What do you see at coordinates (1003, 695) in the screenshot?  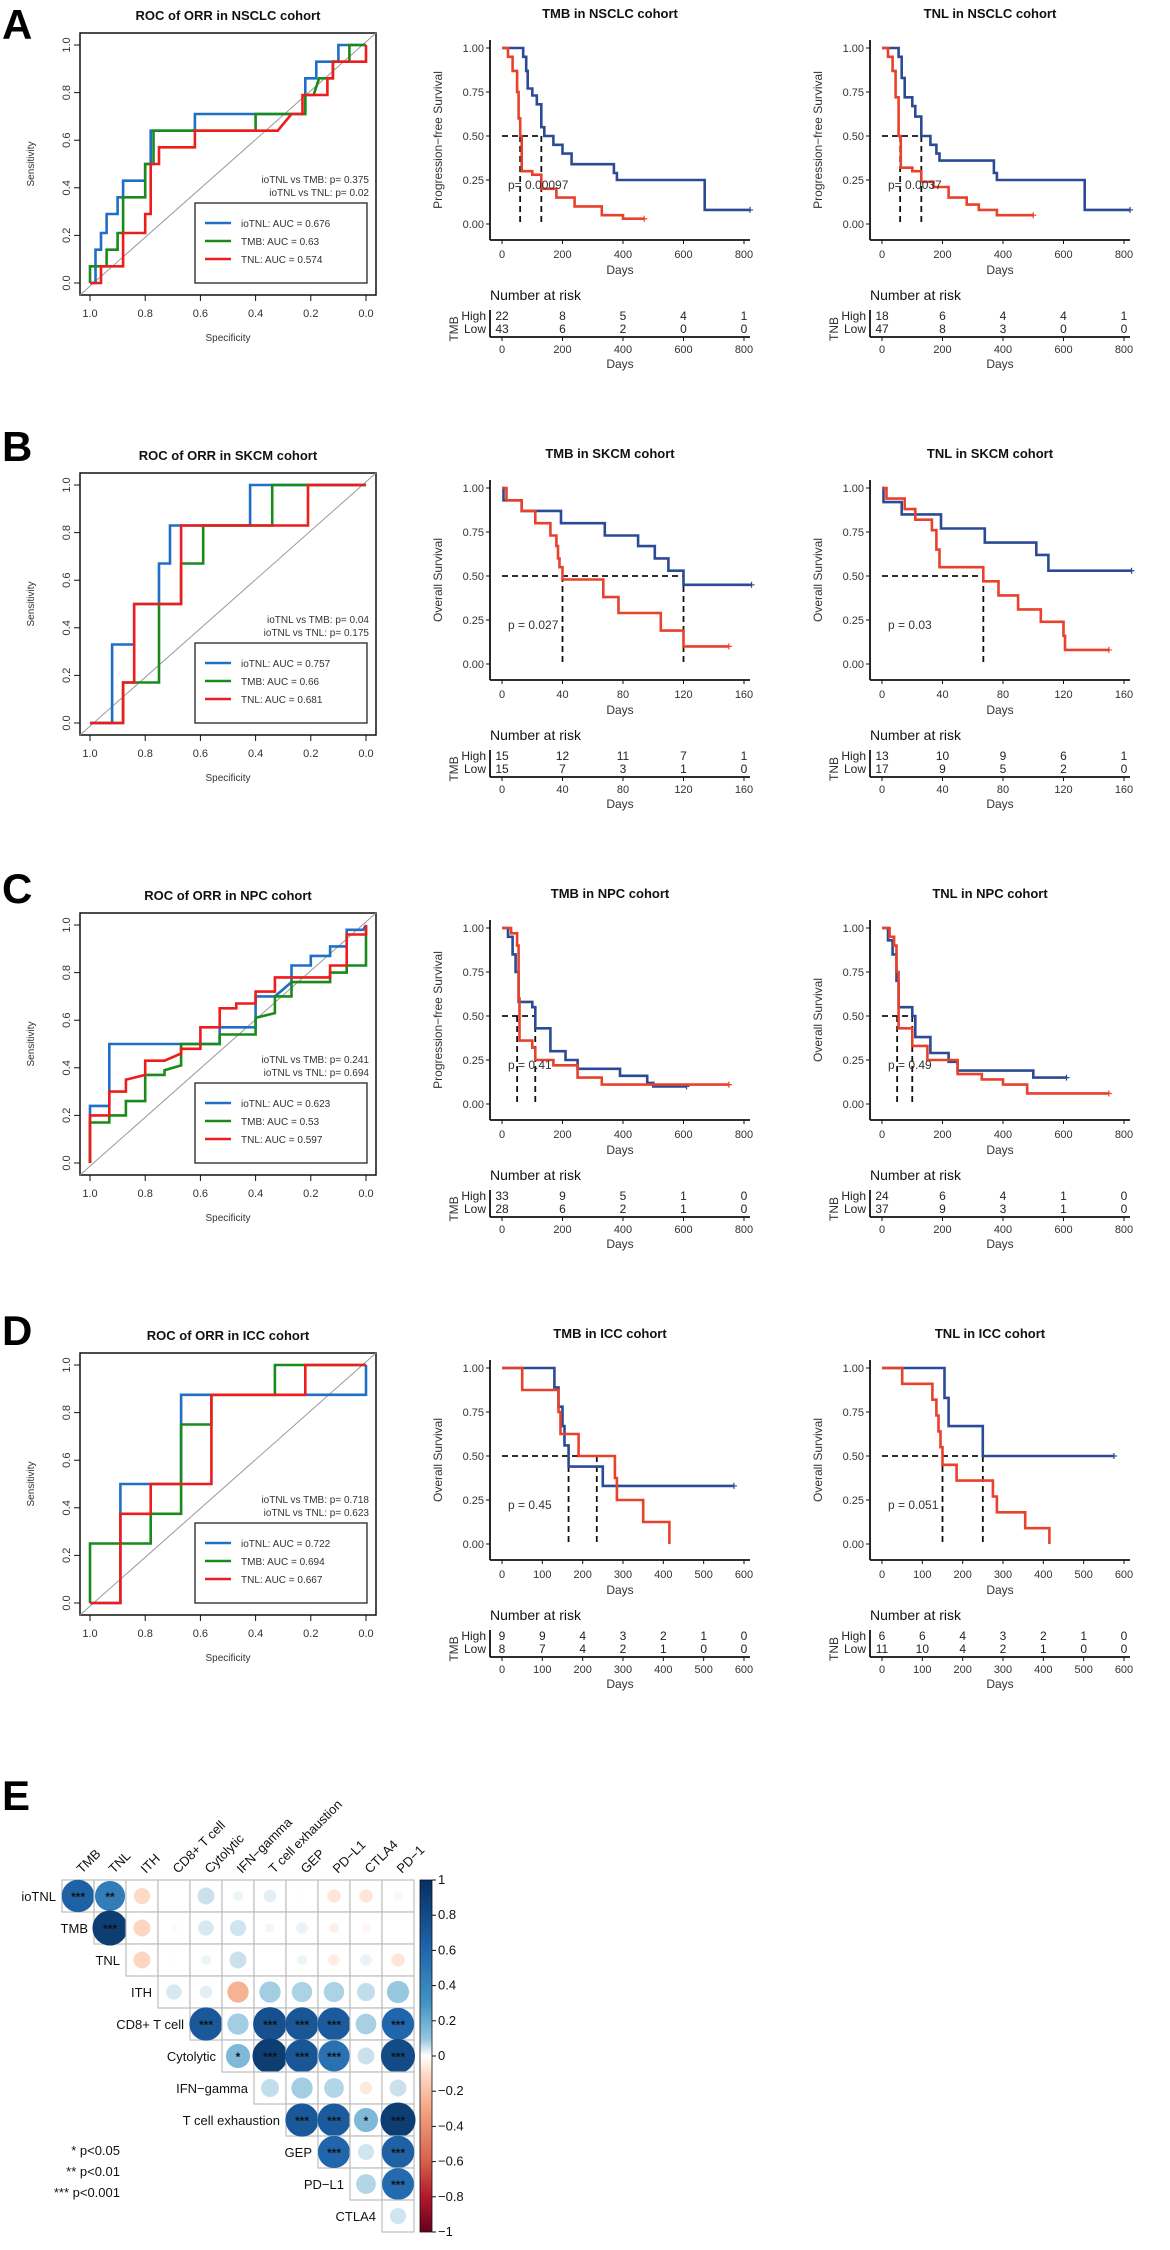 I see `x-tick-label: 80` at bounding box center [1003, 695].